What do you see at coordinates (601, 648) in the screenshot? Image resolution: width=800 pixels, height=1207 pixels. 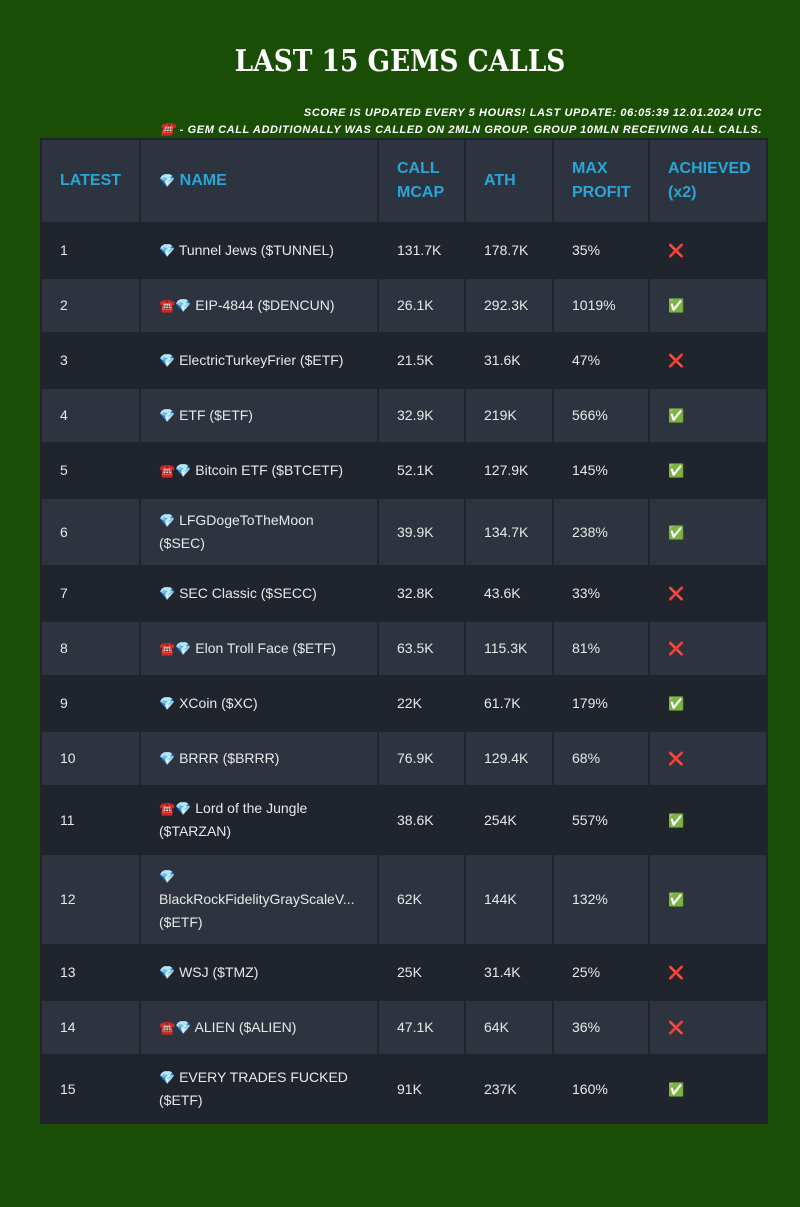 I see `cell-max-profit: 81%` at bounding box center [601, 648].